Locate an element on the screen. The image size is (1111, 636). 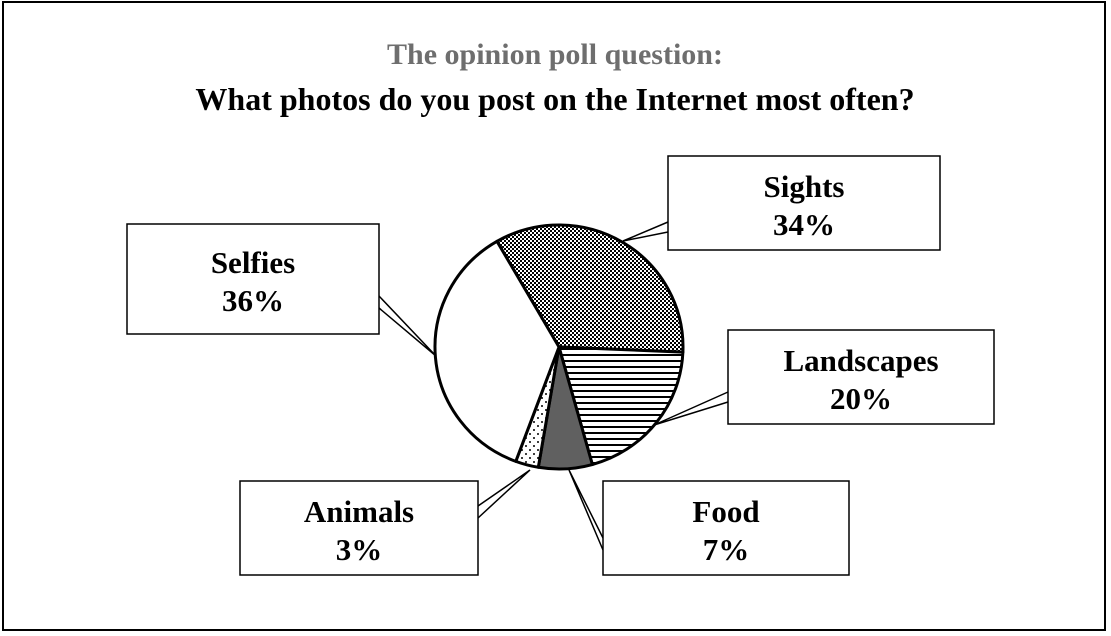
callout-box-food is located at coordinates (726, 528).